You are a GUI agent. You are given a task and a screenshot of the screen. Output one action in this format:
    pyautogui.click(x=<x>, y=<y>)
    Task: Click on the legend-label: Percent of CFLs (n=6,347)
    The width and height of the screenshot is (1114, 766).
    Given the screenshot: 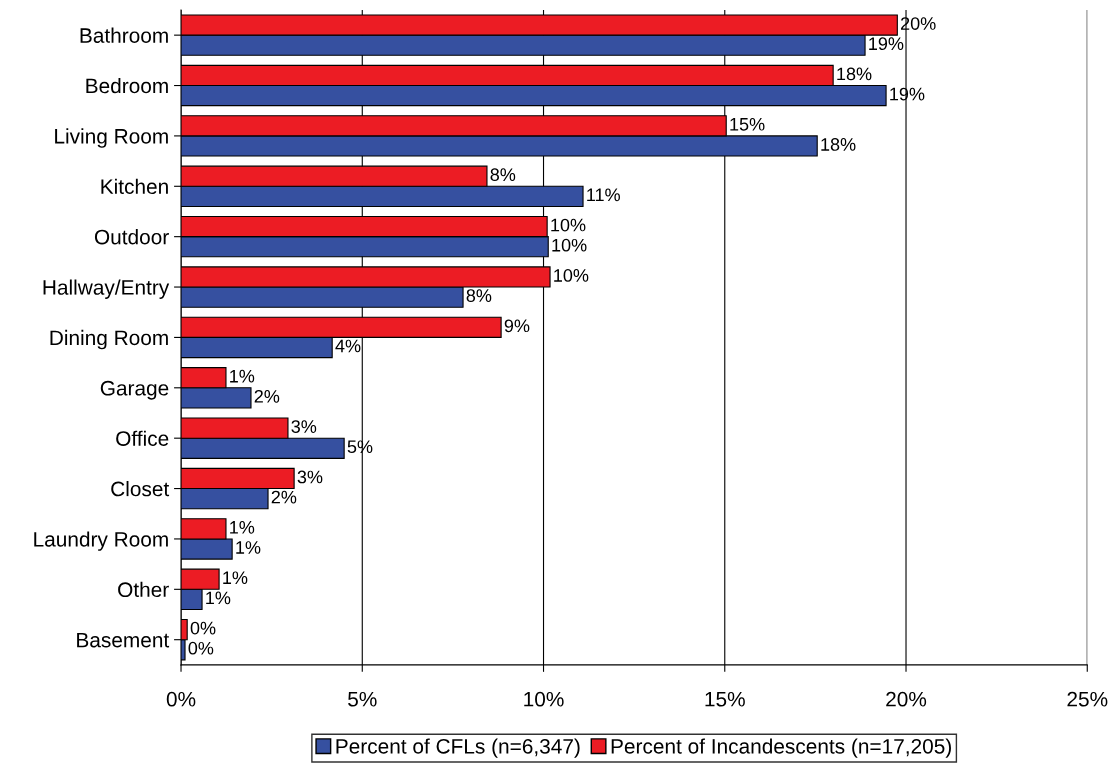 What is the action you would take?
    pyautogui.click(x=458, y=748)
    